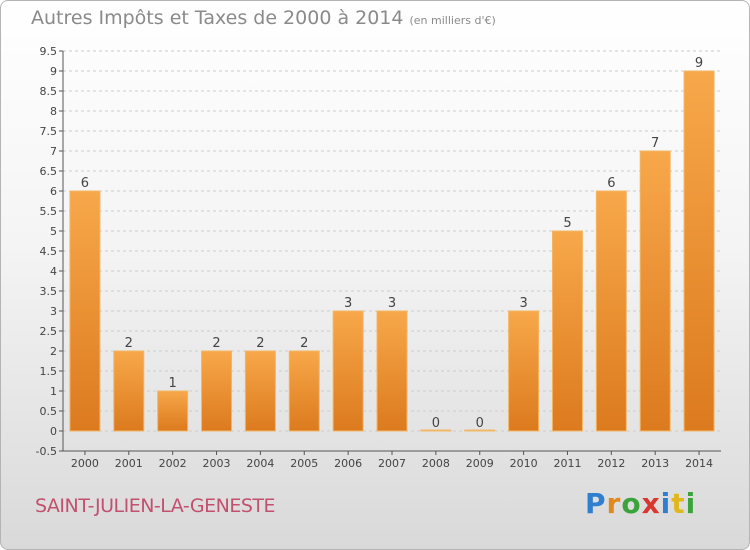 The image size is (750, 550). What do you see at coordinates (49, 371) in the screenshot?
I see `y-tick-label: 1.5` at bounding box center [49, 371].